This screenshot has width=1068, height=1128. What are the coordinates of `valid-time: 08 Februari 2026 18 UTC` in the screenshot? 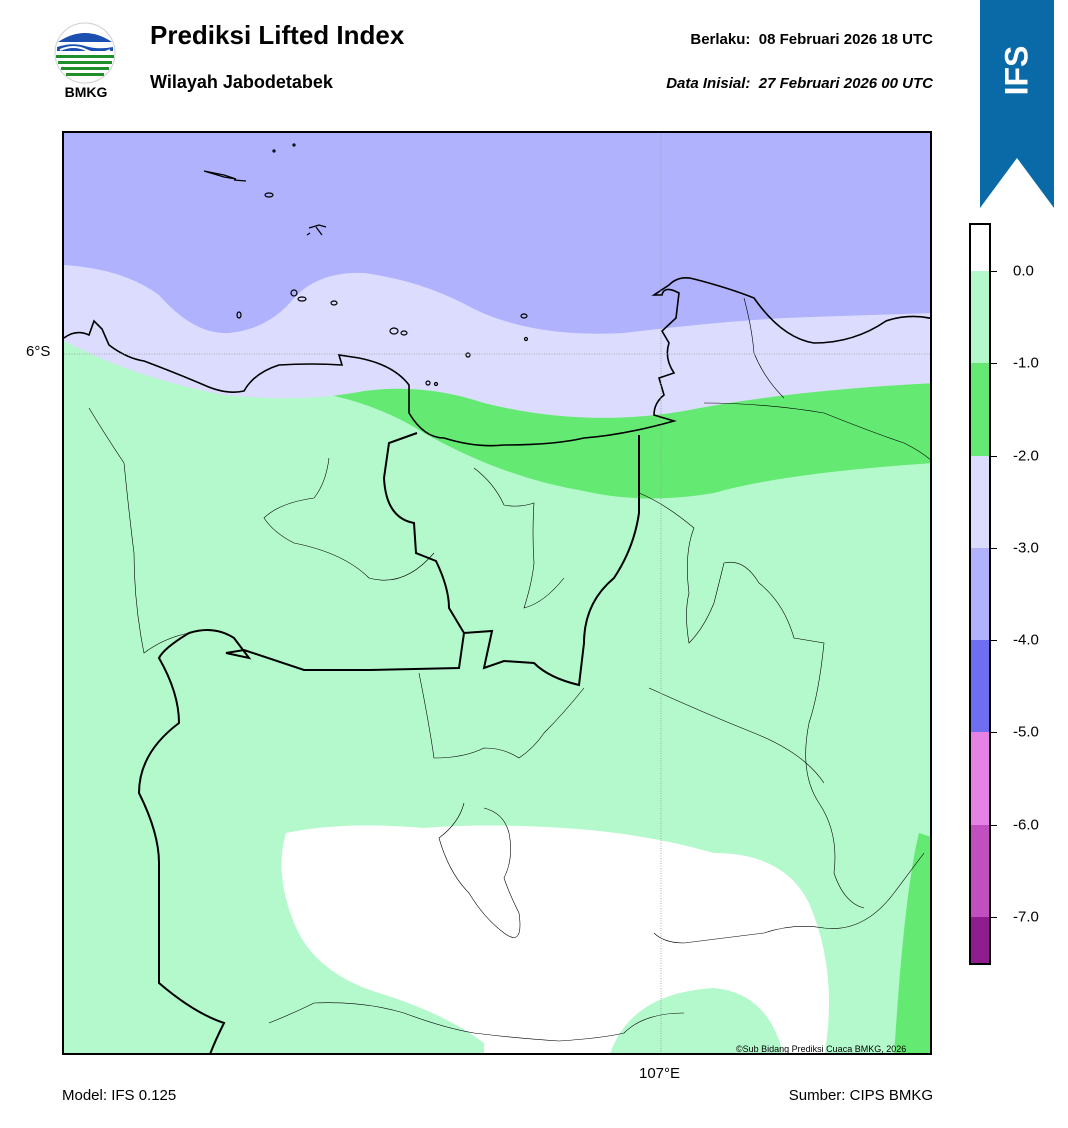 It's located at (845, 39).